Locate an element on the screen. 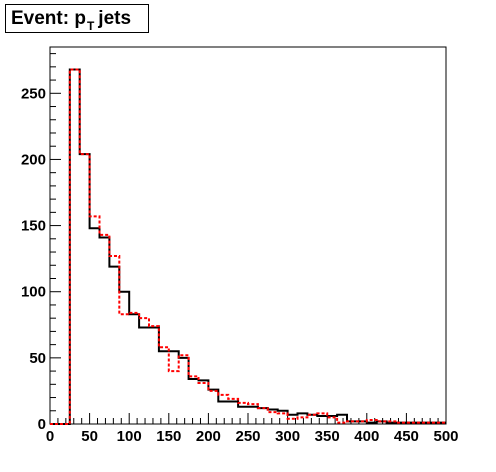 This screenshot has width=496, height=472. y-tick-label: 0 is located at coordinates (42, 424).